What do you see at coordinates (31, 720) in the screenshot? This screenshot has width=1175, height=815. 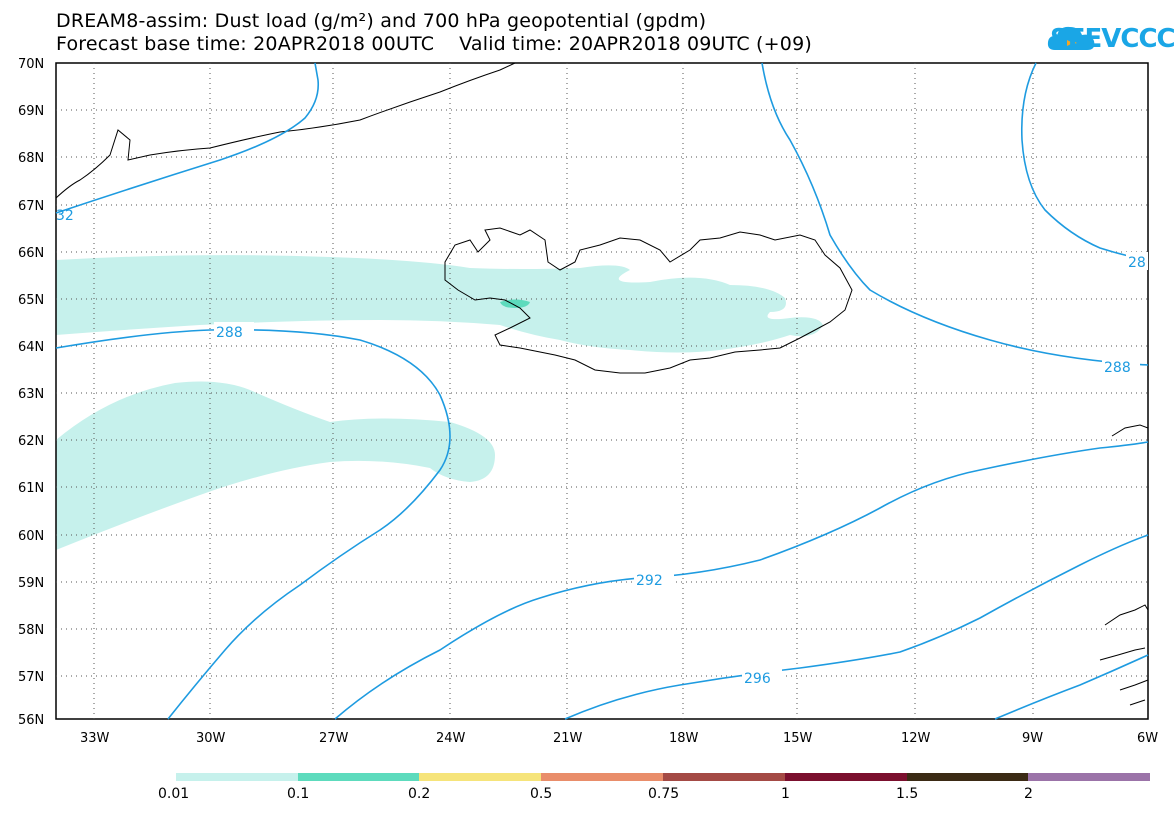 I see `lat-label: 56N` at bounding box center [31, 720].